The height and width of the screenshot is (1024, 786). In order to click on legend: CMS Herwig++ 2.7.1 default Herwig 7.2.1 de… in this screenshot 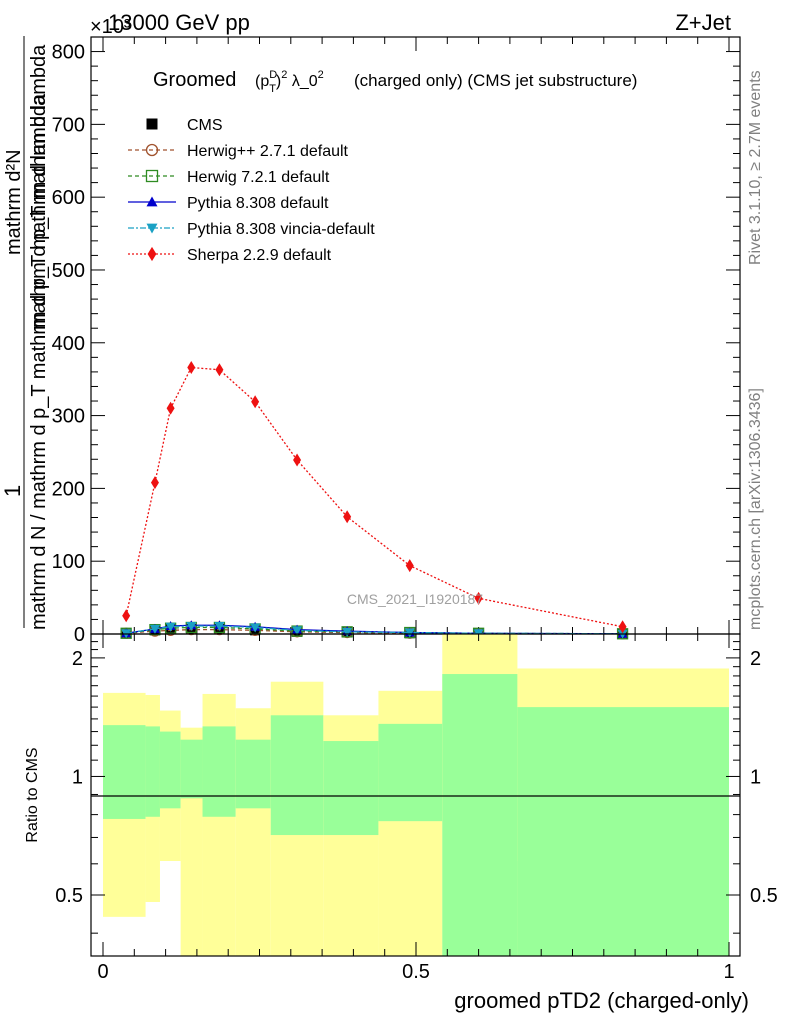, I will do `click(251, 190)`.